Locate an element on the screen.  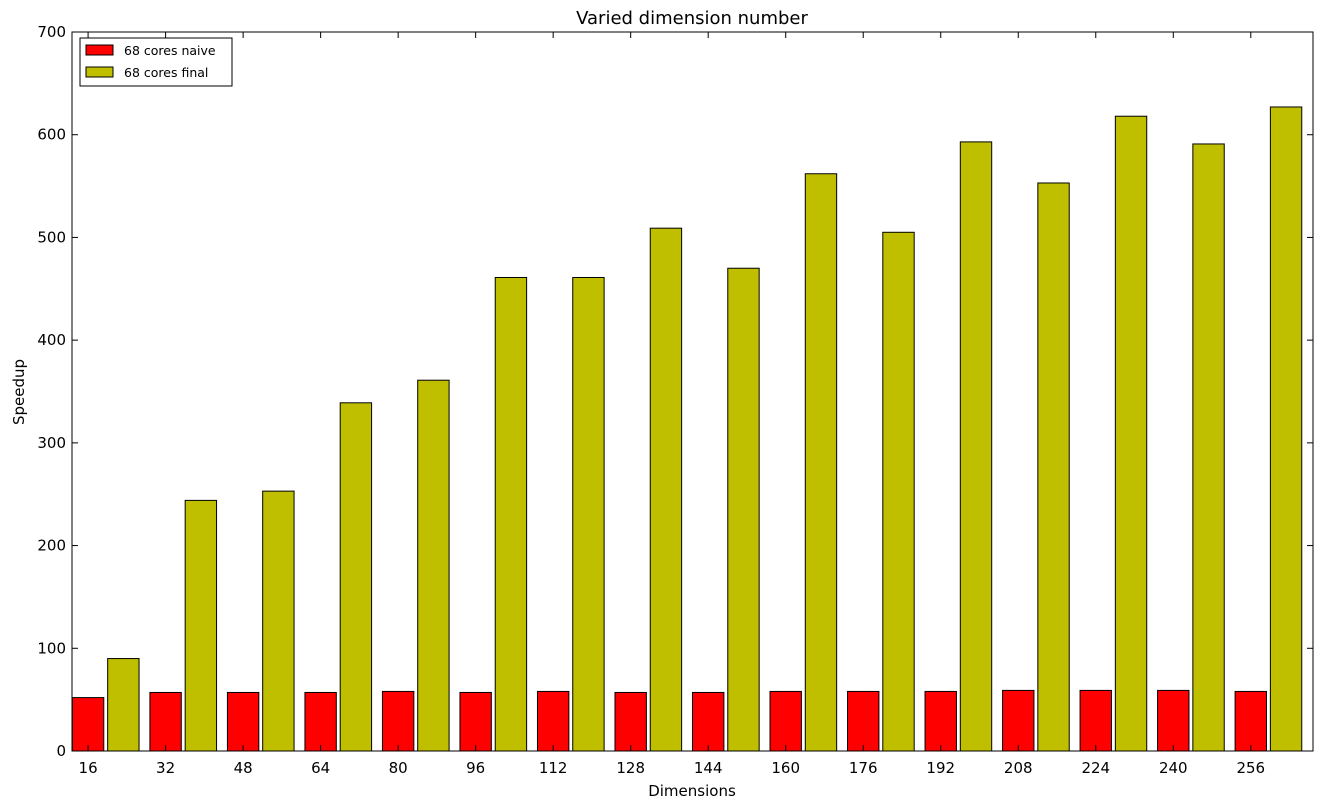
x-tick-label: 96 is located at coordinates (475, 768).